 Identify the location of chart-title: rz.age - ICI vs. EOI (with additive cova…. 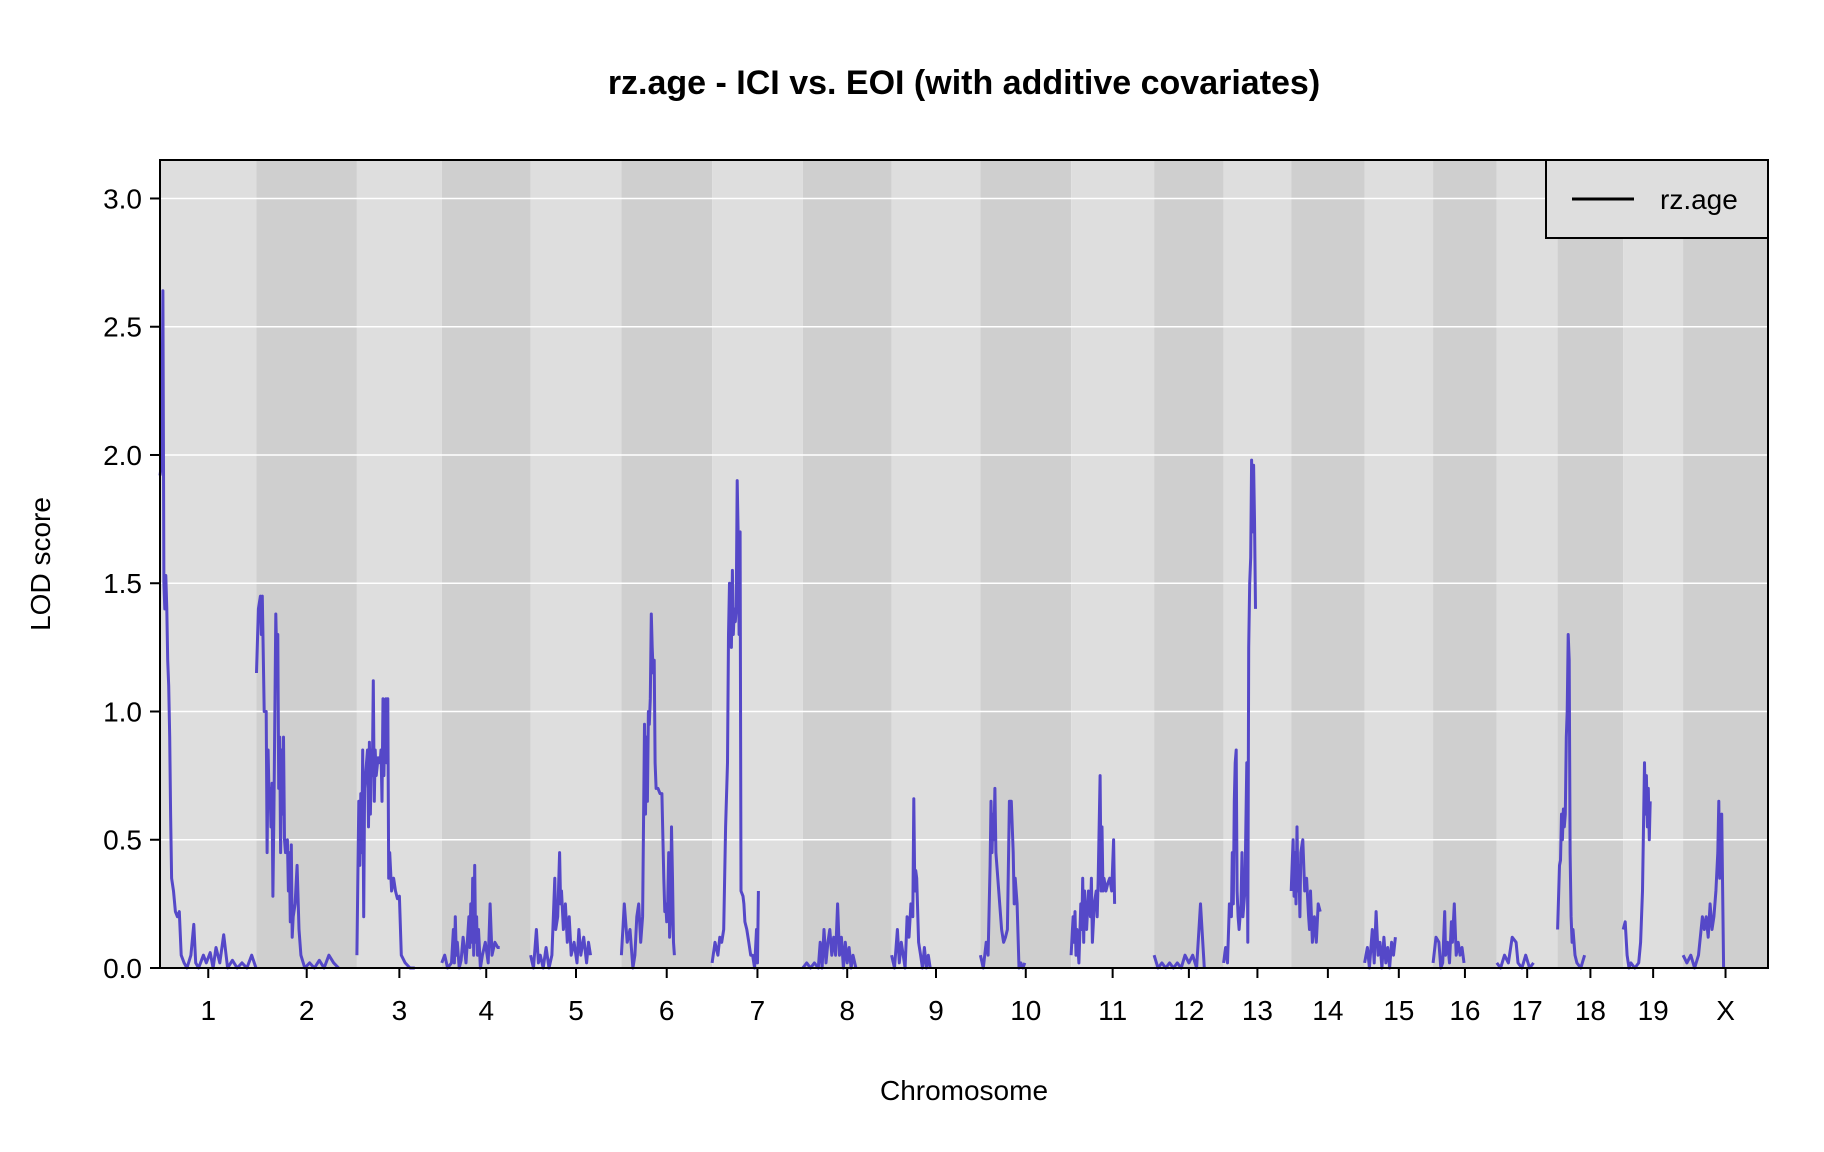
(964, 83).